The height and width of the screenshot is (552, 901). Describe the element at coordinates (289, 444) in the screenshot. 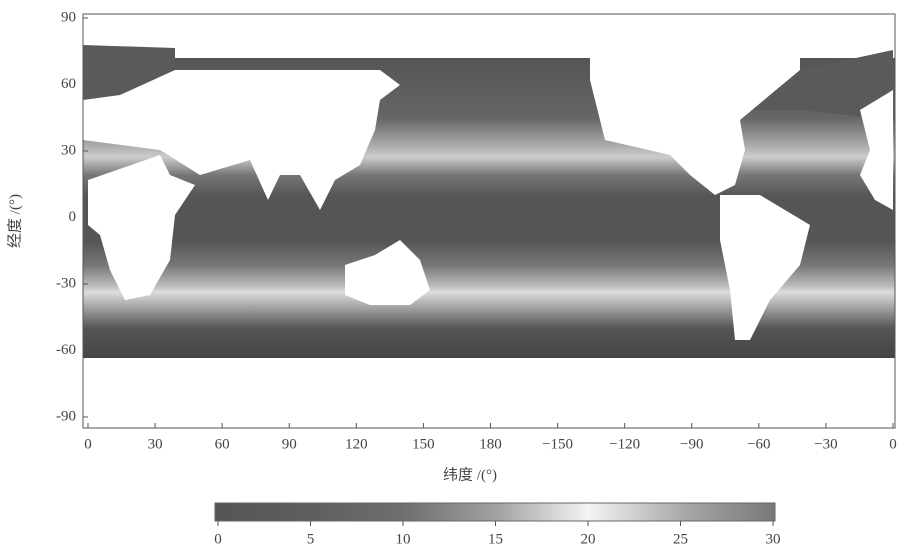

I see `x-tick-label: 90` at that location.